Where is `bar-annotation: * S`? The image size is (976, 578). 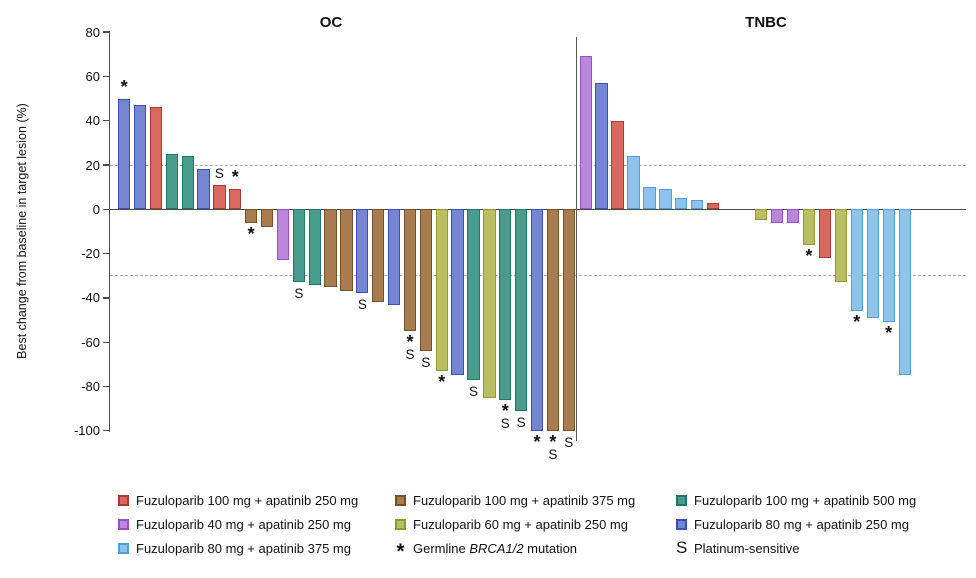 bar-annotation: * S is located at coordinates (553, 446).